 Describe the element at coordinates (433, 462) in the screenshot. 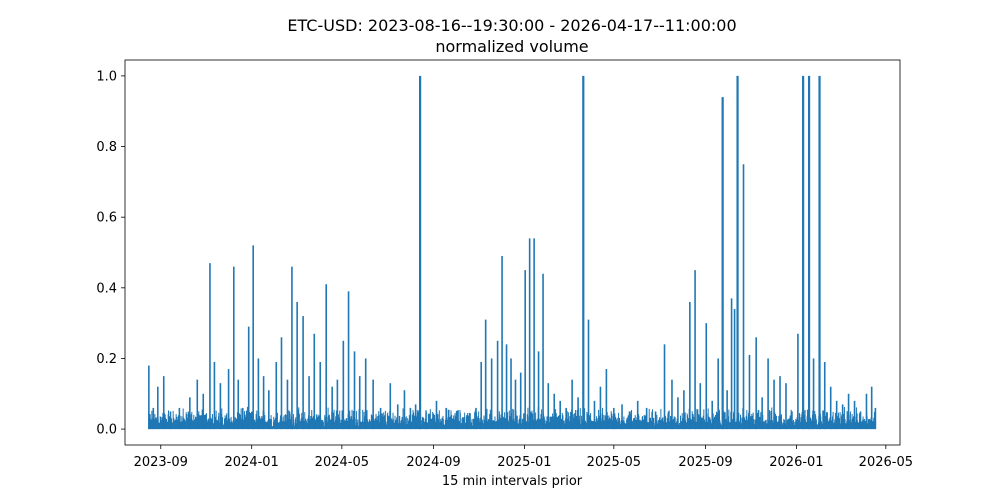

I see `x-tick-label: 2024-09` at that location.